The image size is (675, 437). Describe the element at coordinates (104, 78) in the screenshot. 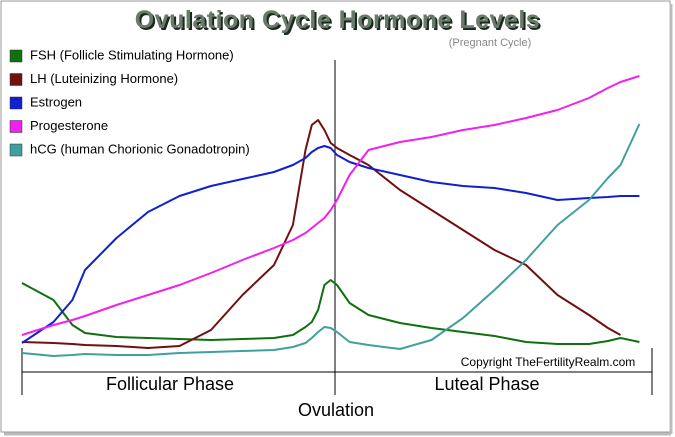

I see `legend-label: LH (Luteinizing Hormone)` at that location.